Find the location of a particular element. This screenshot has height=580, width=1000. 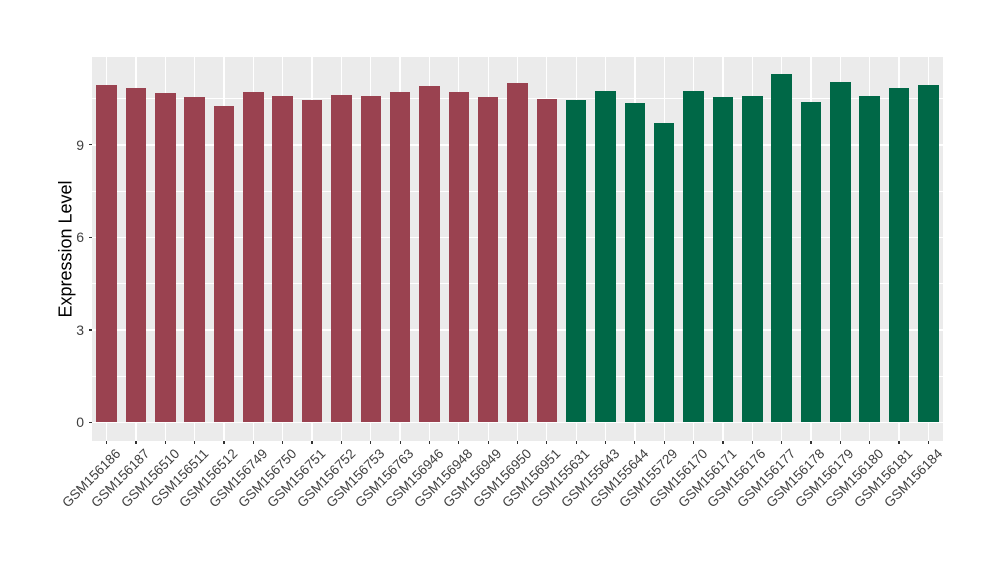

y-tick-label: 6 is located at coordinates (80, 237).